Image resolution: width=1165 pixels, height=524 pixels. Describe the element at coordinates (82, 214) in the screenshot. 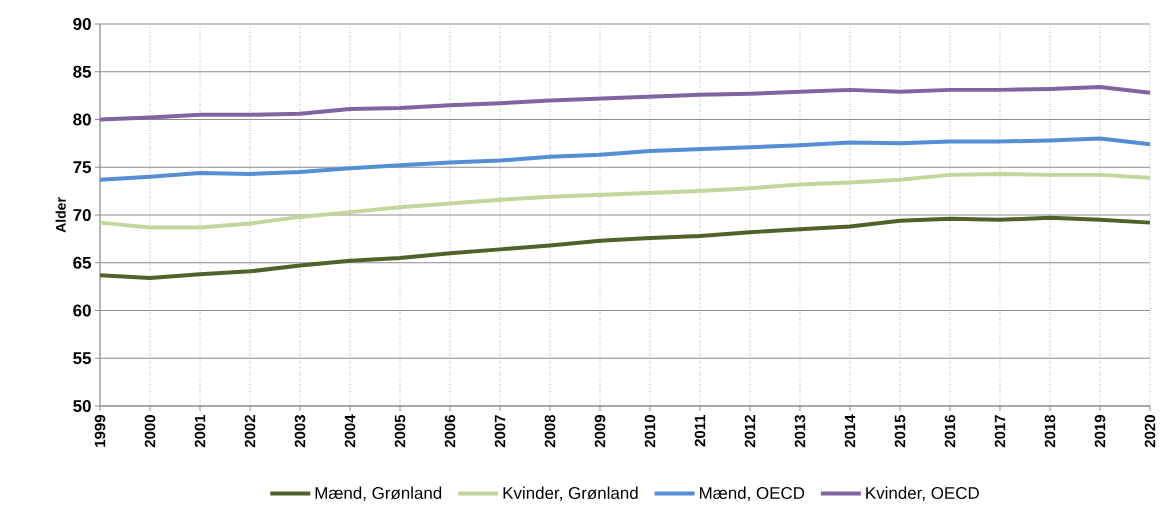

I see `y-tick-label: 70` at that location.